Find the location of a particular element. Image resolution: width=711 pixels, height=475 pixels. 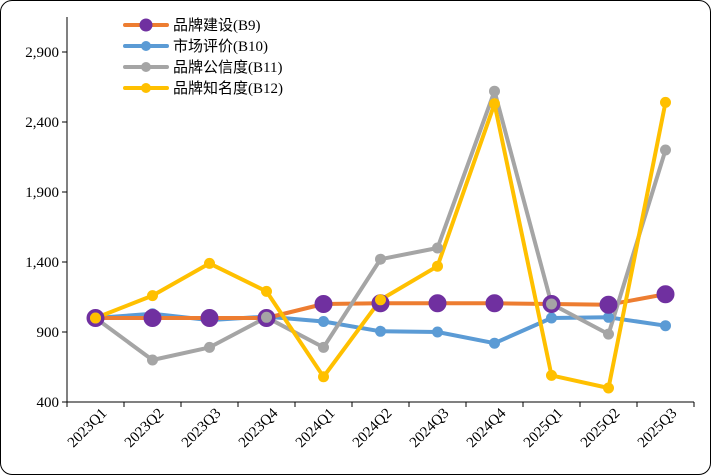

x-tick-label: 2024Q3 is located at coordinates (429, 428).